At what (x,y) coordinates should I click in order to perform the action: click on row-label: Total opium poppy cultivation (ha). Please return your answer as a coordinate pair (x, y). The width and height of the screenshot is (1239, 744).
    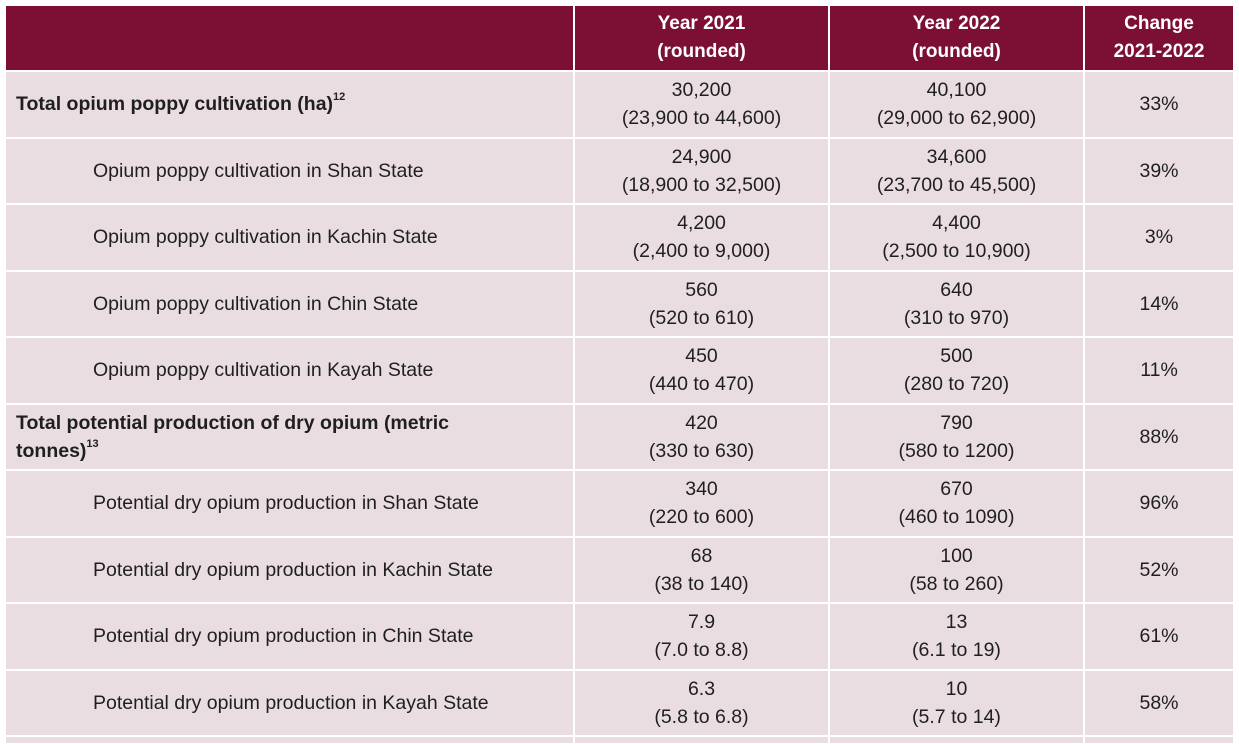
    Looking at the image, I should click on (175, 104).